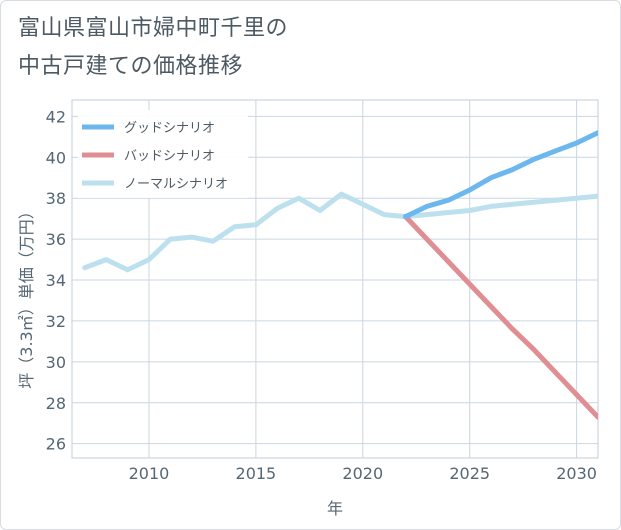  Describe the element at coordinates (56, 116) in the screenshot. I see `y-tick-label: 42` at that location.